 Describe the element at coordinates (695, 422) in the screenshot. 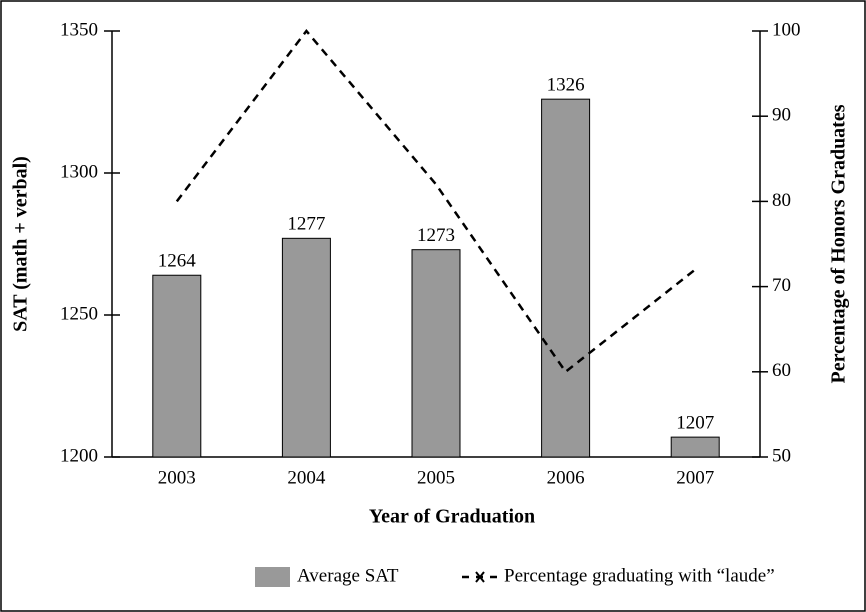

I see `data-label: 1207` at that location.